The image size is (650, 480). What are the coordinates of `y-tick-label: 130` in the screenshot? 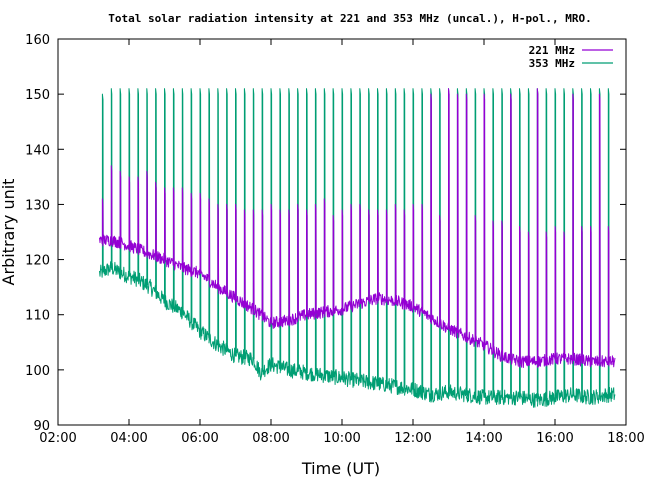 It's located at (37, 205).